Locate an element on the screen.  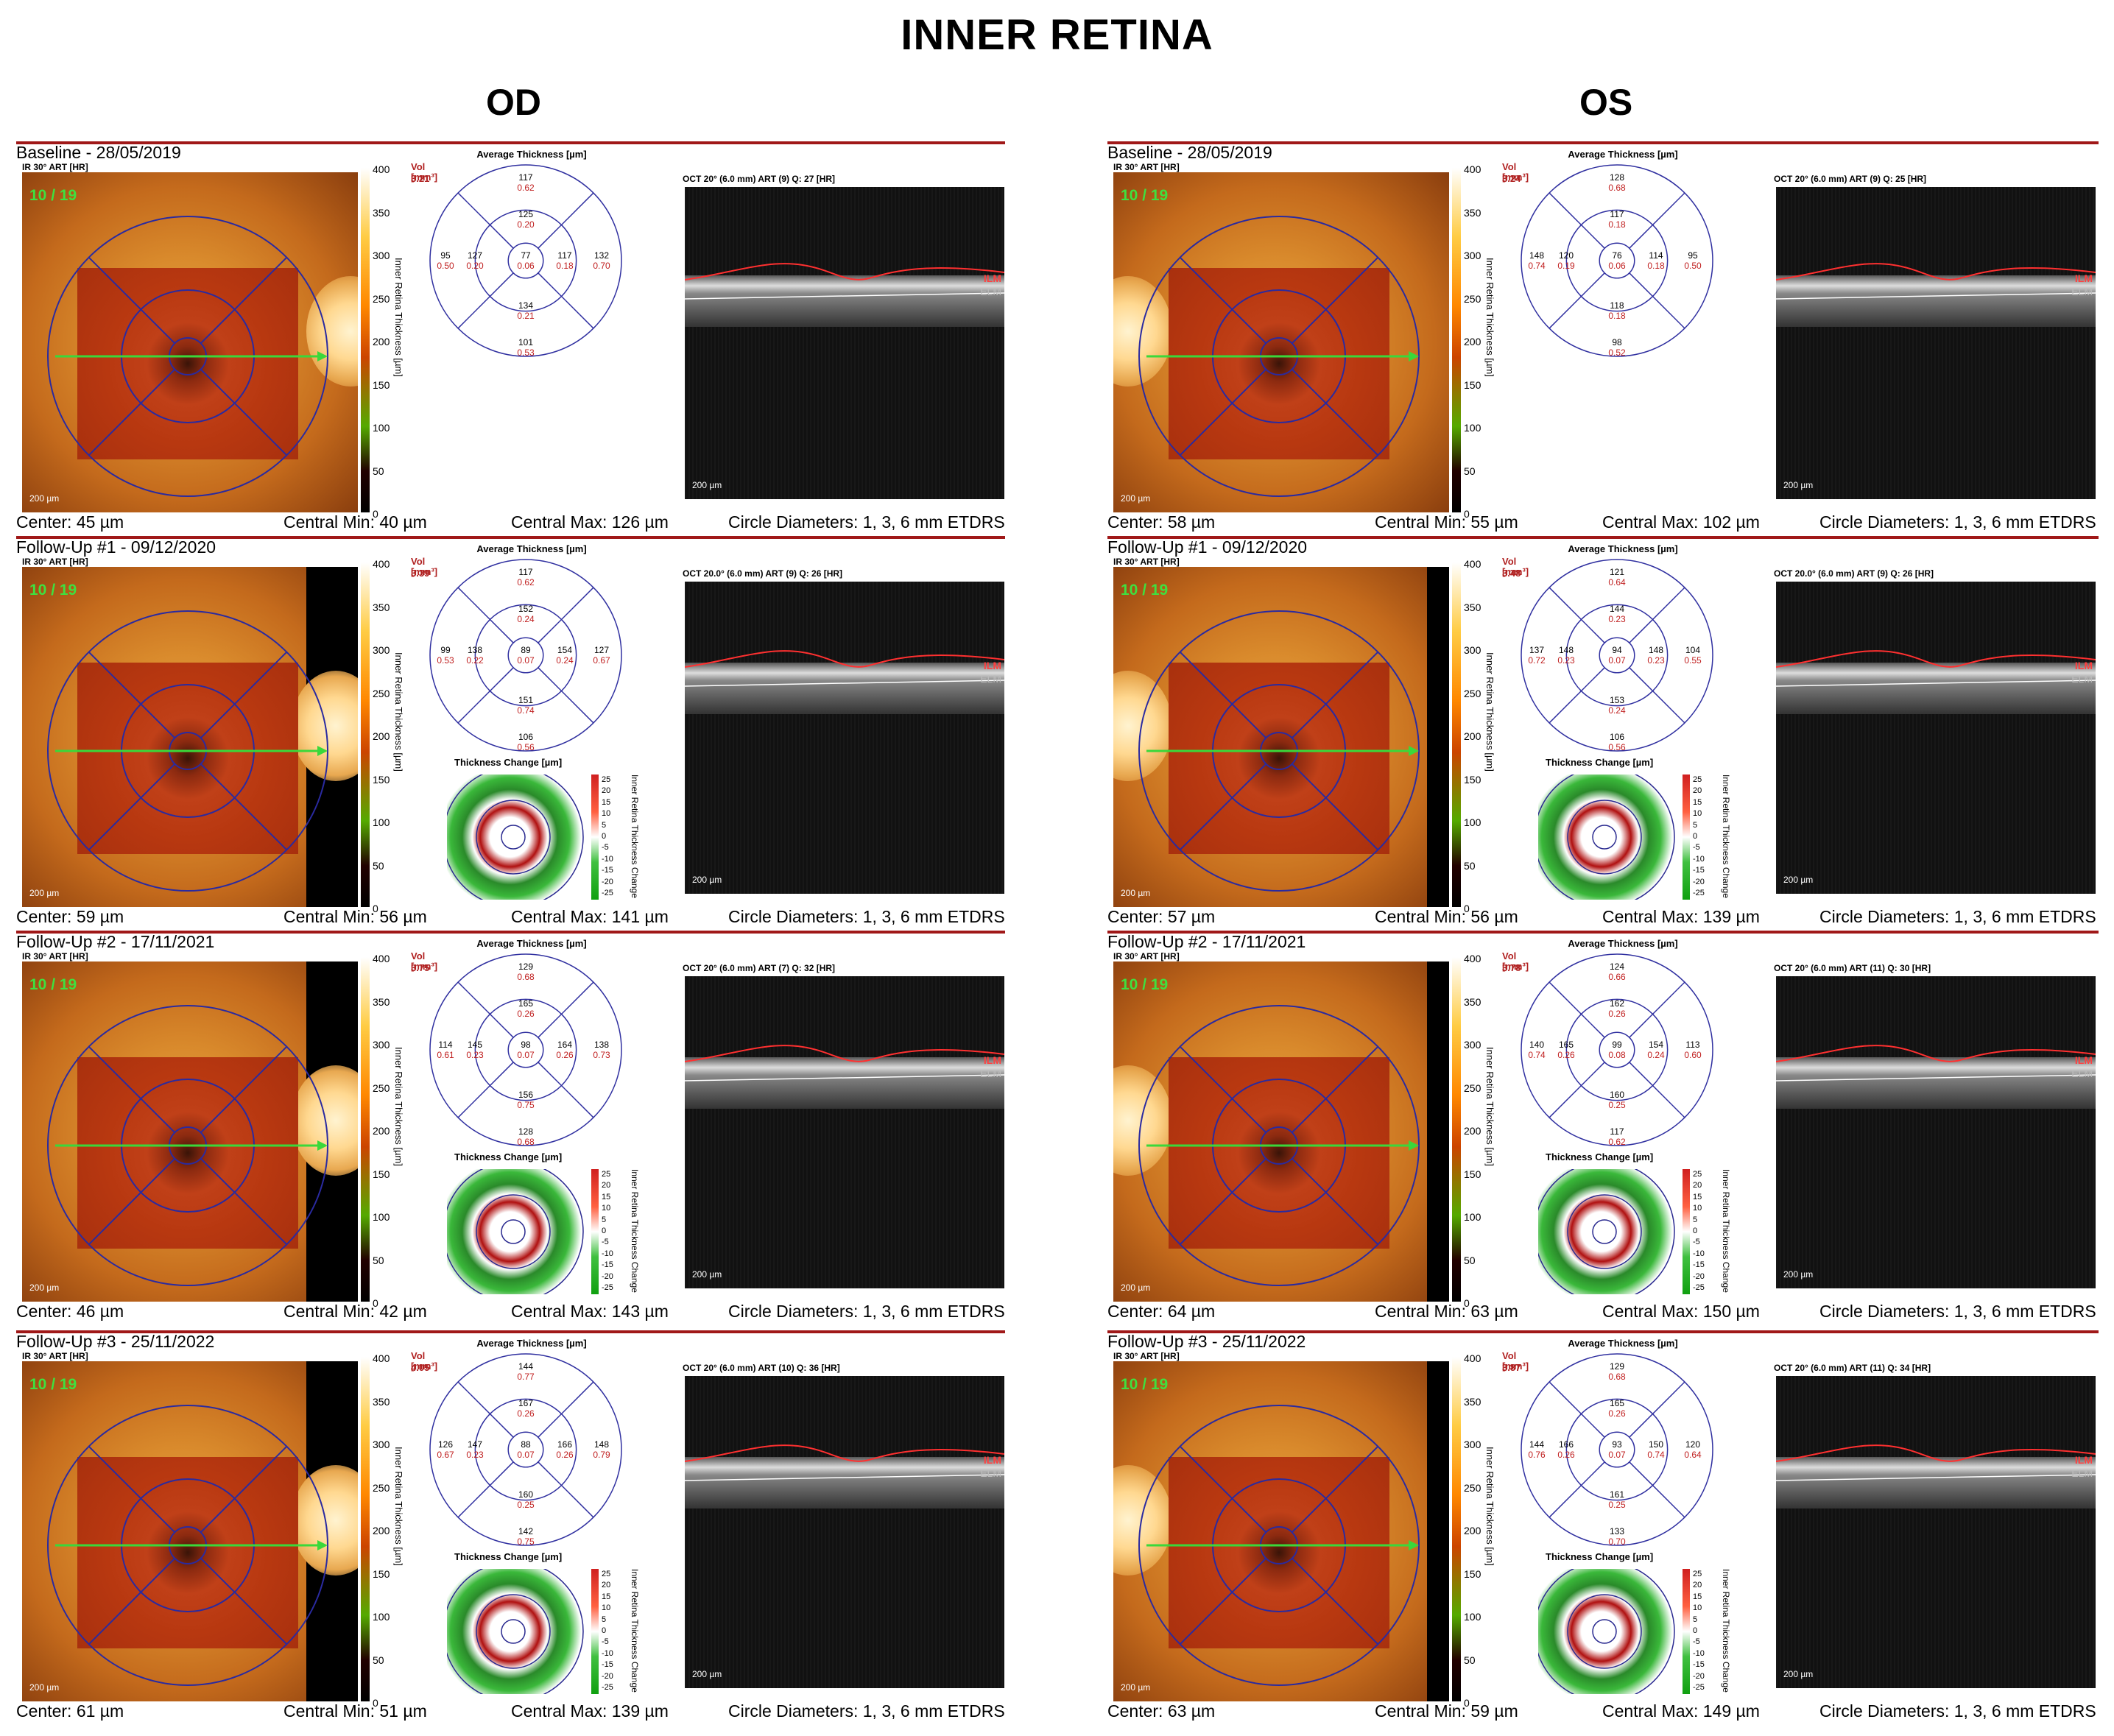
retina-band is located at coordinates (845, 1483).